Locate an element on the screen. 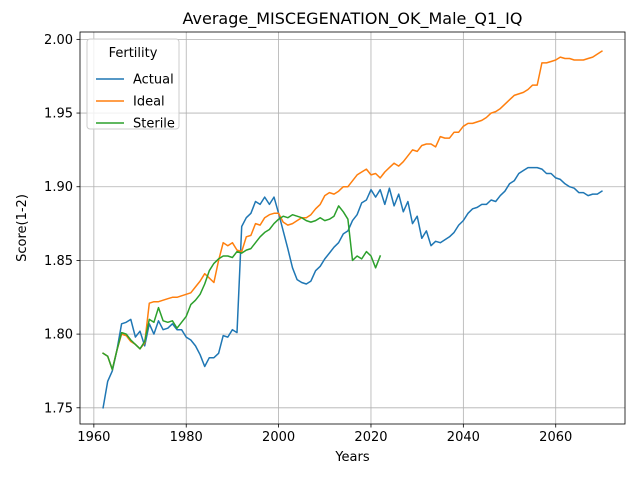 This screenshot has width=640, height=480. legend-title: Fertility is located at coordinates (133, 53).